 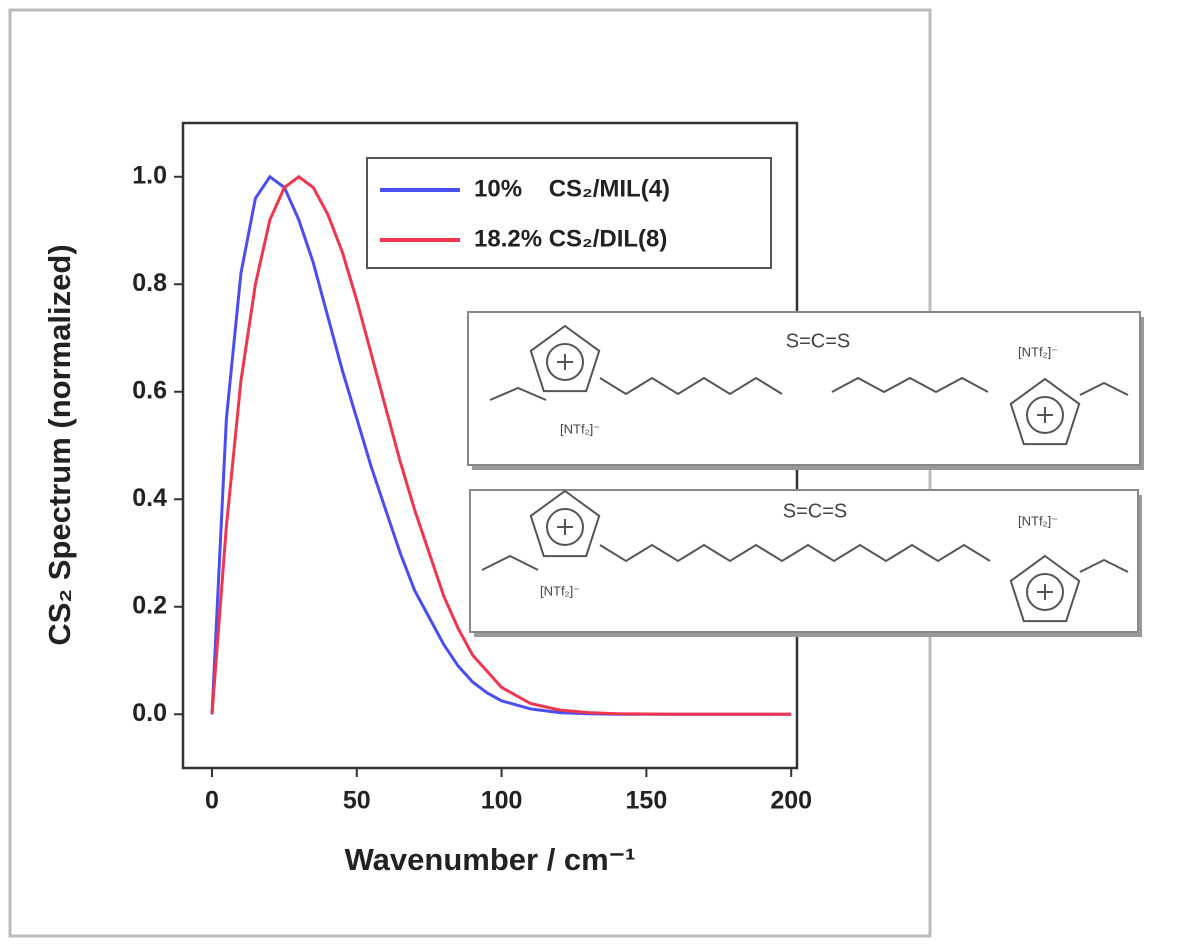 I want to click on x-tick-label: 200, so click(x=791, y=801).